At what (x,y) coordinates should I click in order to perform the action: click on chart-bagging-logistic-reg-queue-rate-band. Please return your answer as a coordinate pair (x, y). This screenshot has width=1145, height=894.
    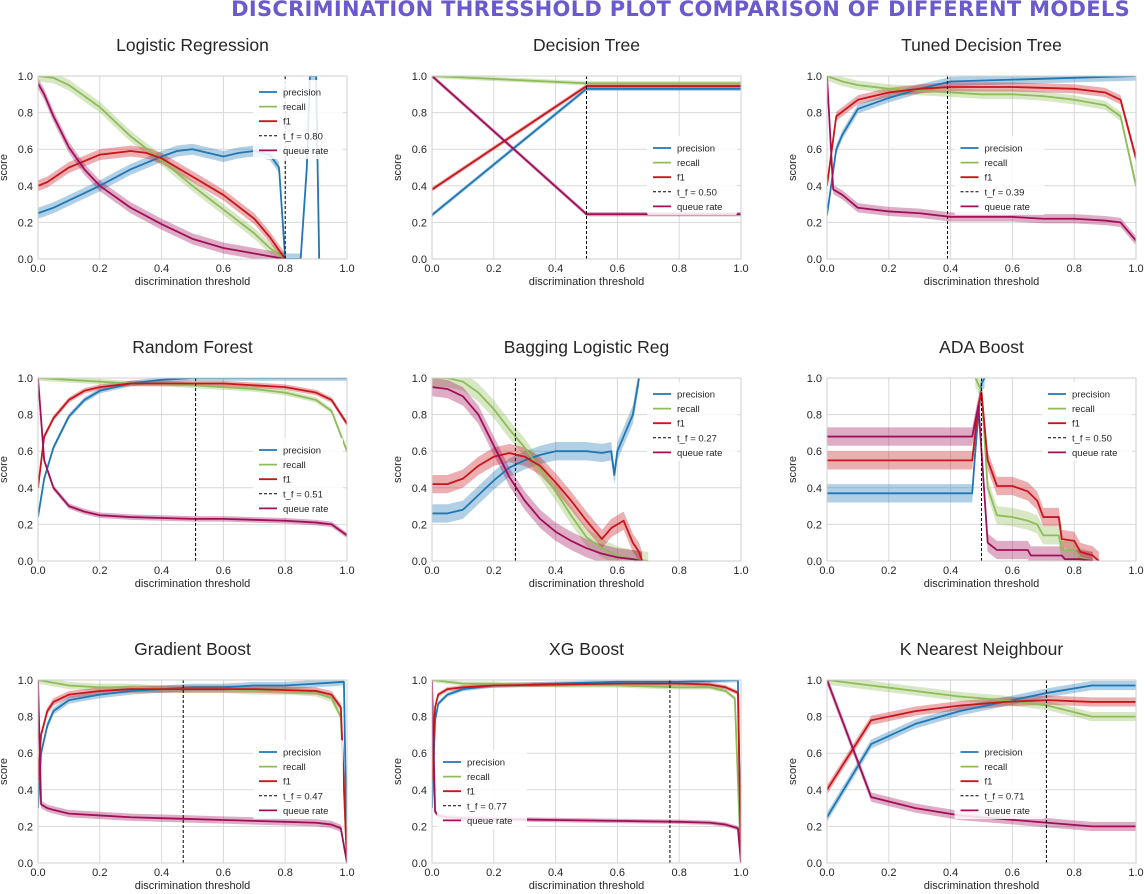
    Looking at the image, I should click on (537, 469).